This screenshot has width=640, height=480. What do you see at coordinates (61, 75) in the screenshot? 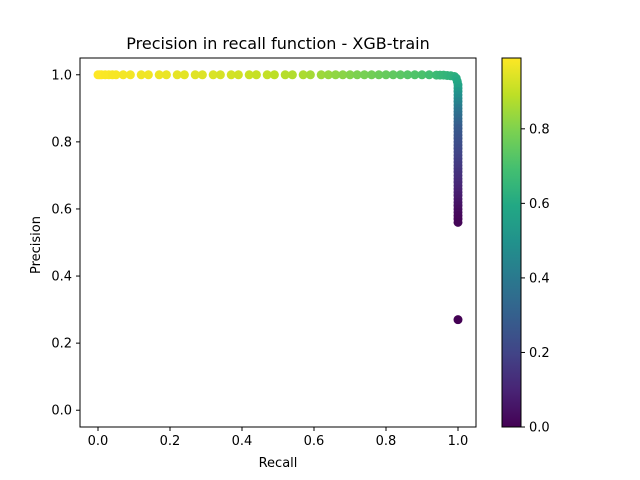
I see `y-tick-label: 1.0` at bounding box center [61, 75].